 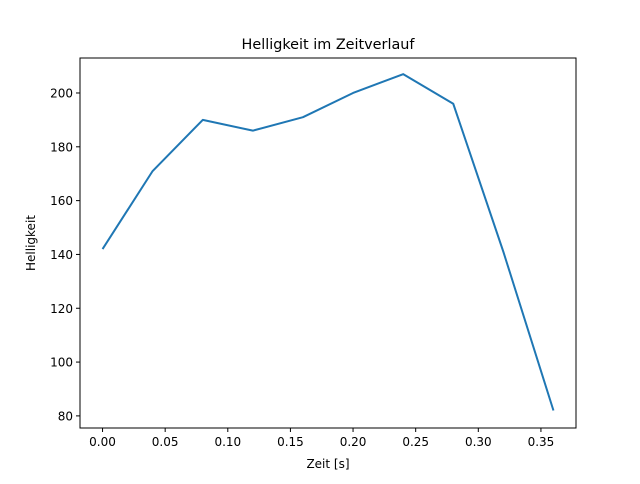 I want to click on x-tick-label: 0.15, so click(x=290, y=442).